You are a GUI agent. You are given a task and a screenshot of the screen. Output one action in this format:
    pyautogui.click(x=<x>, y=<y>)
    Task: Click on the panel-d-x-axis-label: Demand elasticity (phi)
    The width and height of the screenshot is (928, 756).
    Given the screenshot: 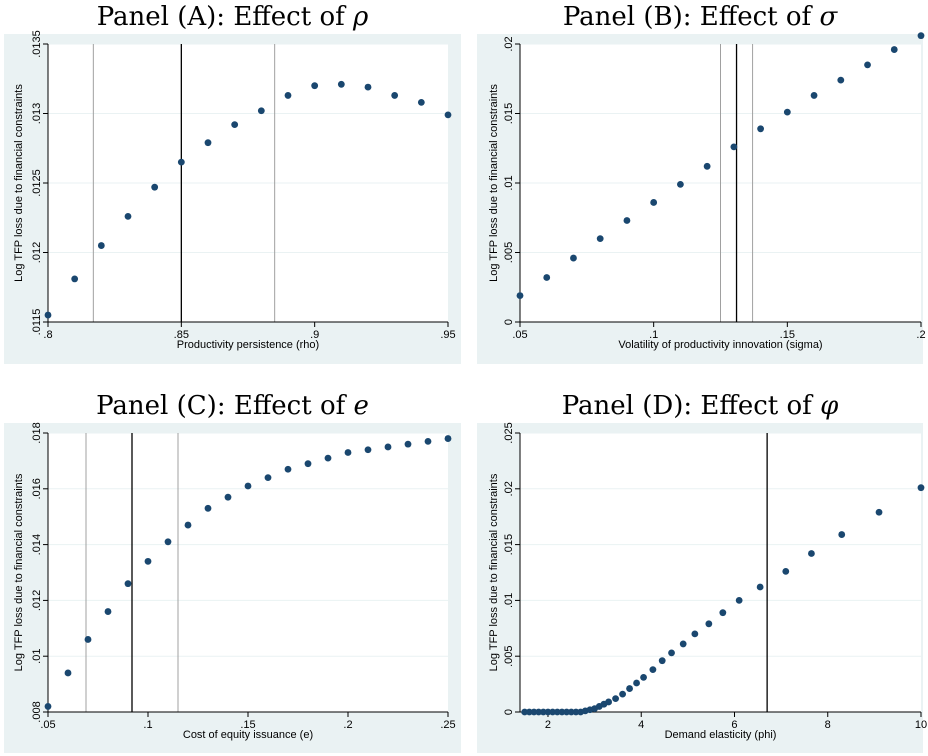 What is the action you would take?
    pyautogui.click(x=721, y=735)
    